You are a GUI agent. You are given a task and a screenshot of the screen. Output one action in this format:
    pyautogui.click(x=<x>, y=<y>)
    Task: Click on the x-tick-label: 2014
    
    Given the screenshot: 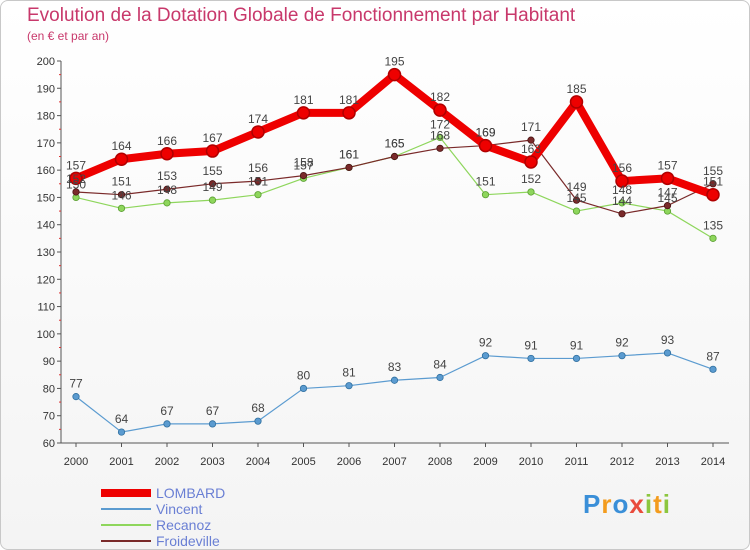 What is the action you would take?
    pyautogui.click(x=713, y=462)
    